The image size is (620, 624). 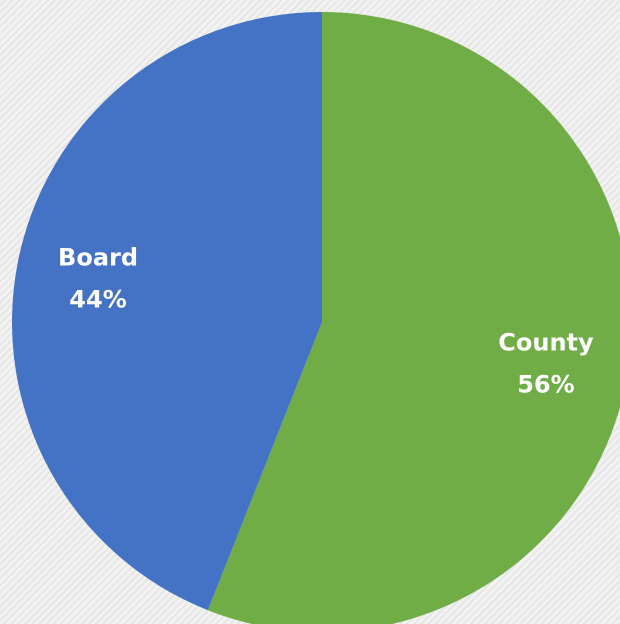 I want to click on slice-category-label: Board, so click(x=98, y=257).